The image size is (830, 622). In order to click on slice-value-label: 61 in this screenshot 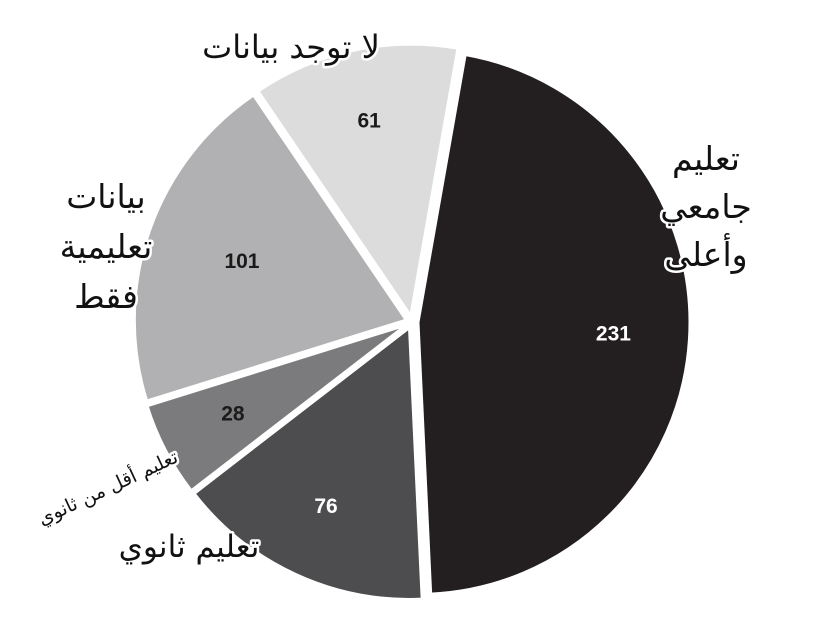, I will do `click(369, 121)`.